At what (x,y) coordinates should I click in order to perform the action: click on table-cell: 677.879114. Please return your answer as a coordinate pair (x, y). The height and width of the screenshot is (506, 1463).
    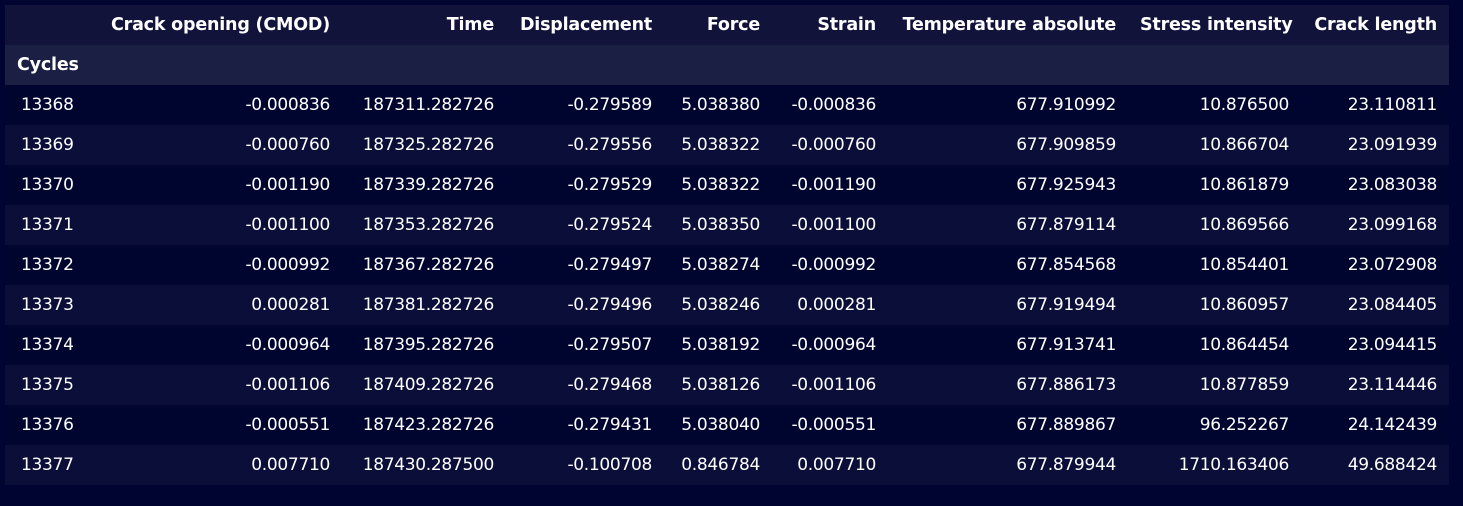
    Looking at the image, I should click on (1008, 225).